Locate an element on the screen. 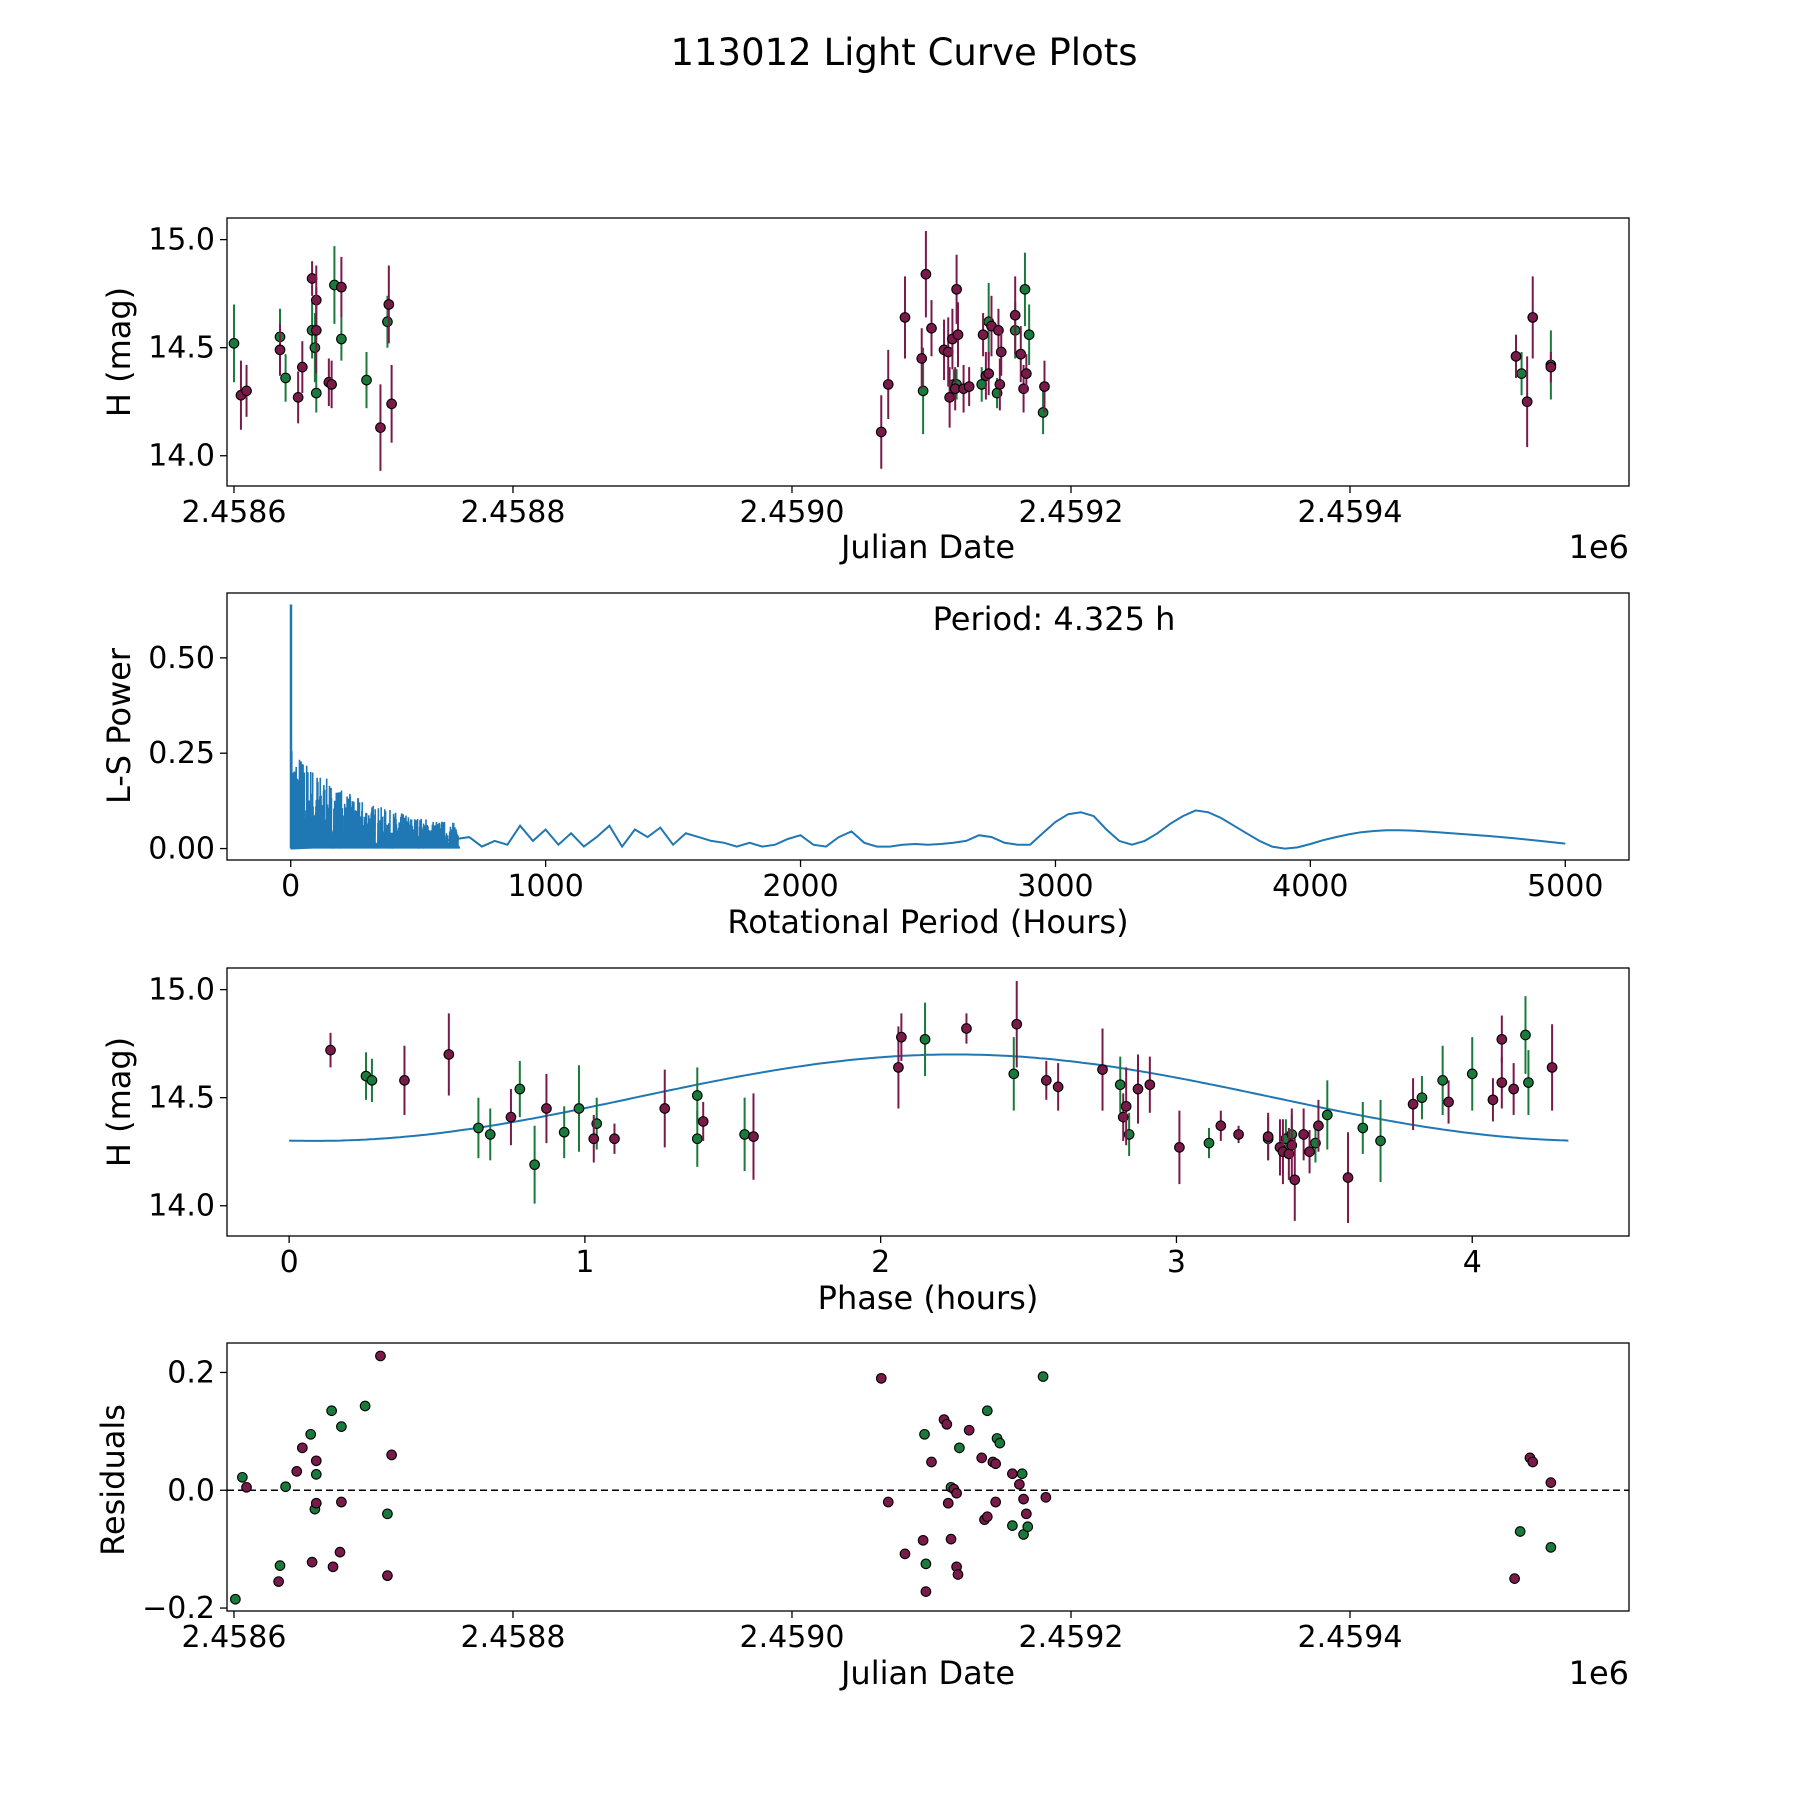  phased-ytick-label: 14.5 is located at coordinates (181, 1098).